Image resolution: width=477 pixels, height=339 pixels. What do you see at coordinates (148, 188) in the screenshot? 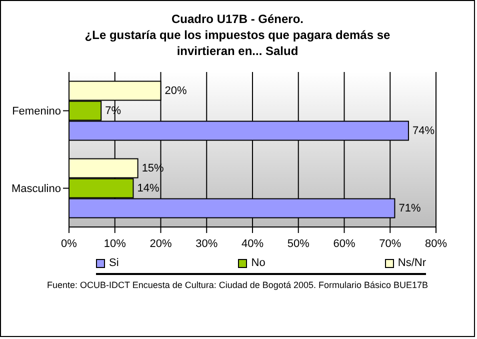
I see `data-label: 14%` at bounding box center [148, 188].